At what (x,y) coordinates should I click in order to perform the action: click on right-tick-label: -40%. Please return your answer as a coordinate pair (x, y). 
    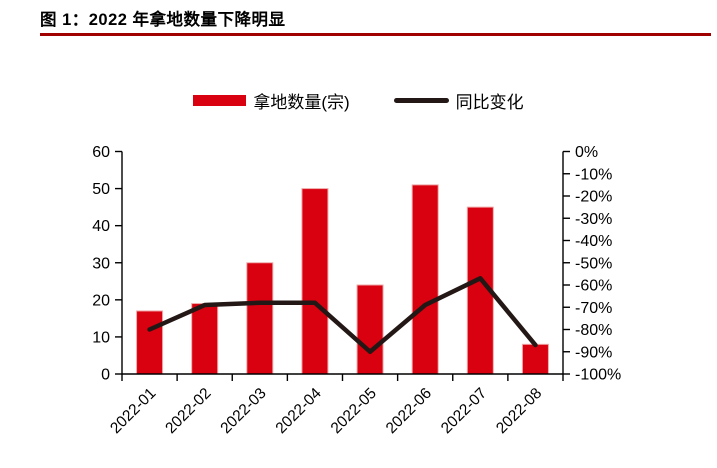
    Looking at the image, I should click on (593, 241).